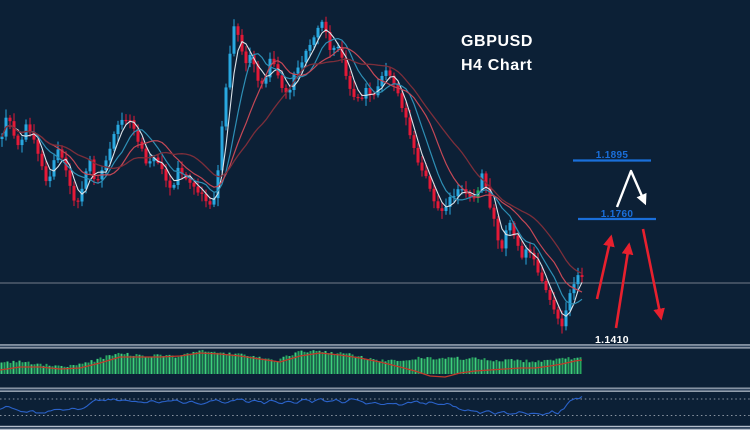  What do you see at coordinates (291, 363) in the screenshot?
I see `macd-panel-group` at bounding box center [291, 363].